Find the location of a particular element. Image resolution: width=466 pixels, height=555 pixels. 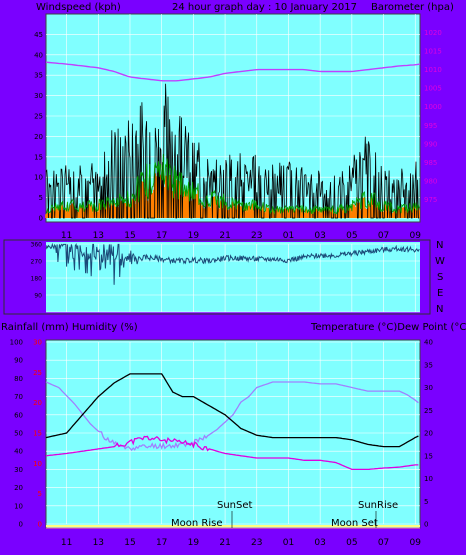

y-tick-label: 80 is located at coordinates (18, 379).